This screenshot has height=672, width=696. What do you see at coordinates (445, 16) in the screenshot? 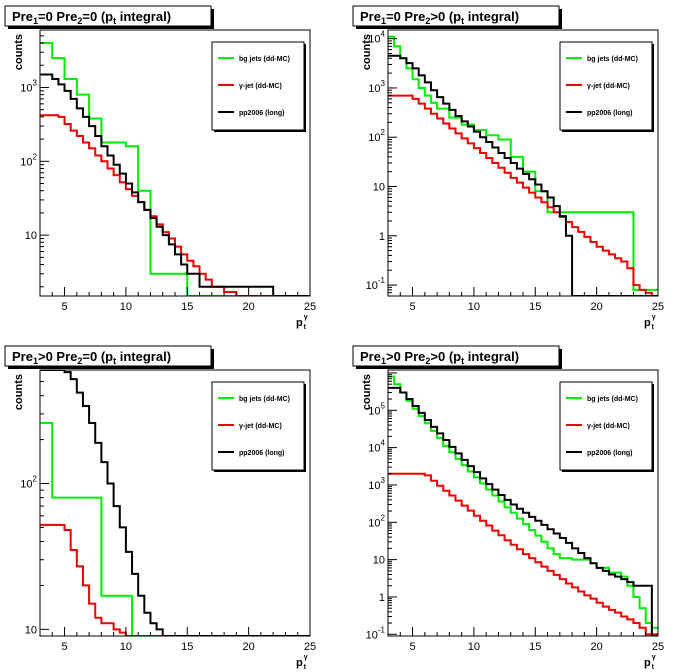
I see `title-part: >0 (p` at bounding box center [445, 16].